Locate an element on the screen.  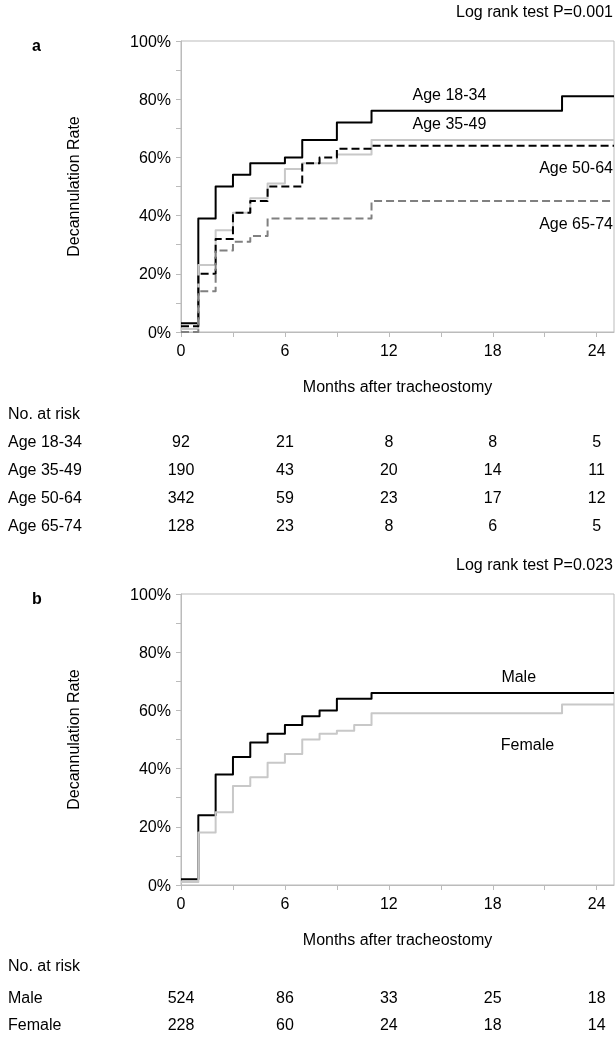
series-label: Female is located at coordinates (527, 745).